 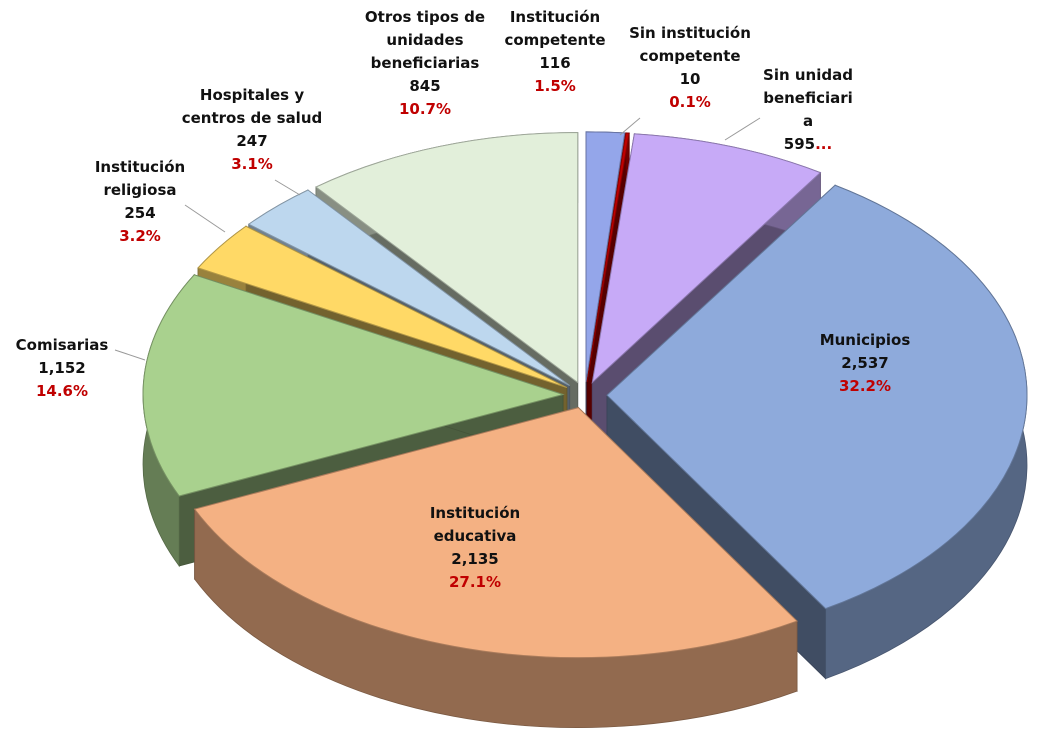 What do you see at coordinates (865, 386) in the screenshot?
I see `percent-label: 32.2%` at bounding box center [865, 386].